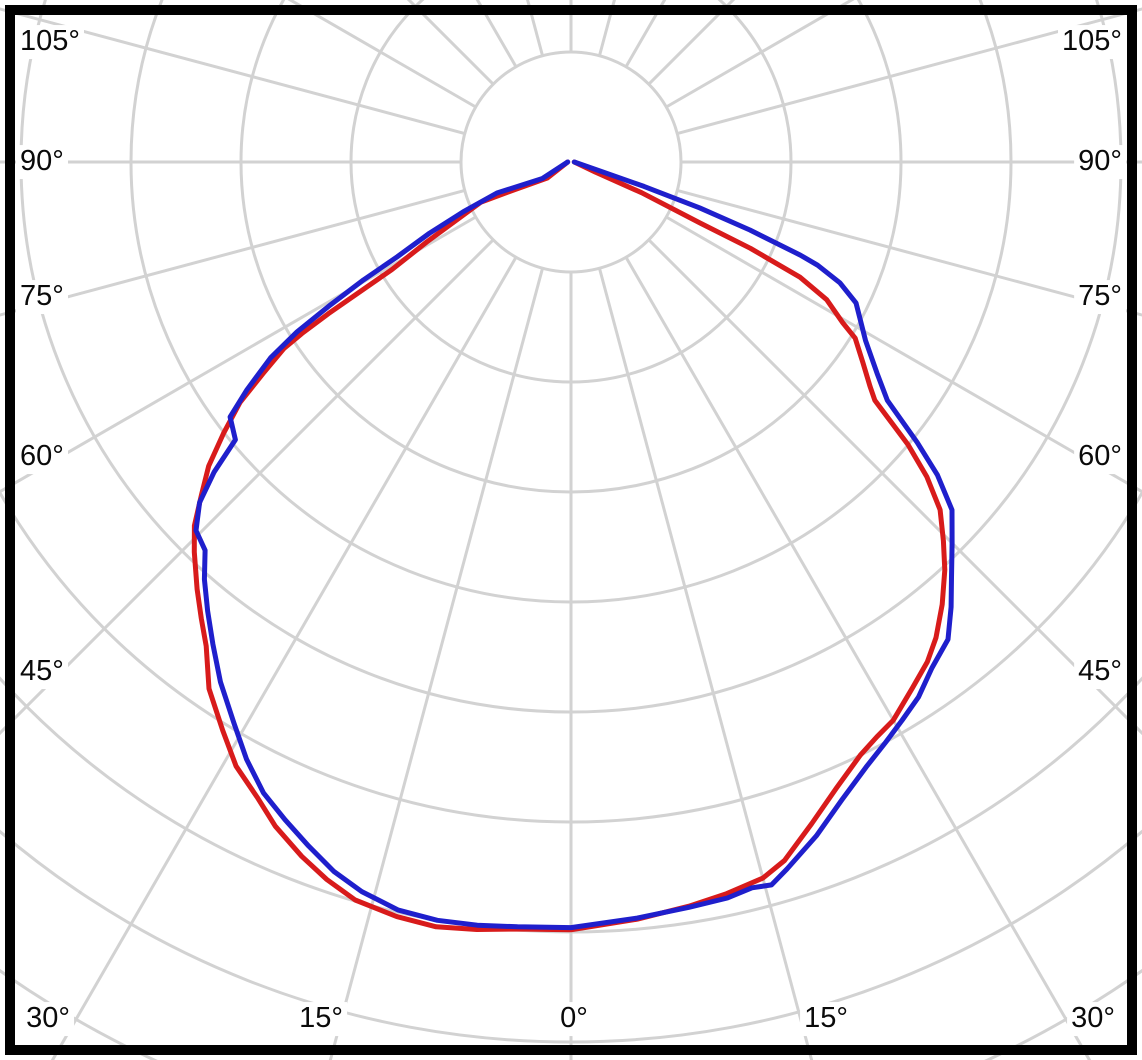 This screenshot has width=1142, height=1060. Describe the element at coordinates (1100, 162) in the screenshot. I see `angle-label-right-90: 90°` at that location.